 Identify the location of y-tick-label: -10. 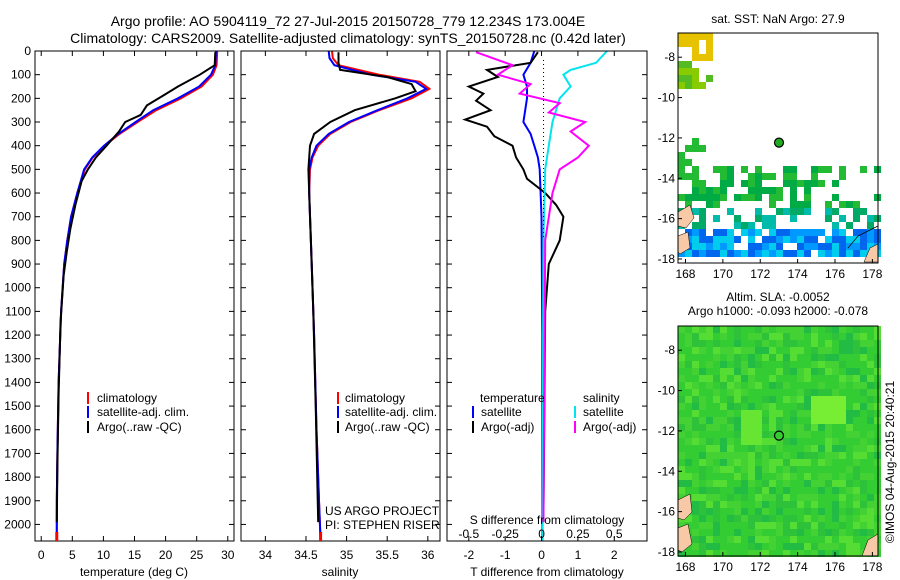
(667, 391).